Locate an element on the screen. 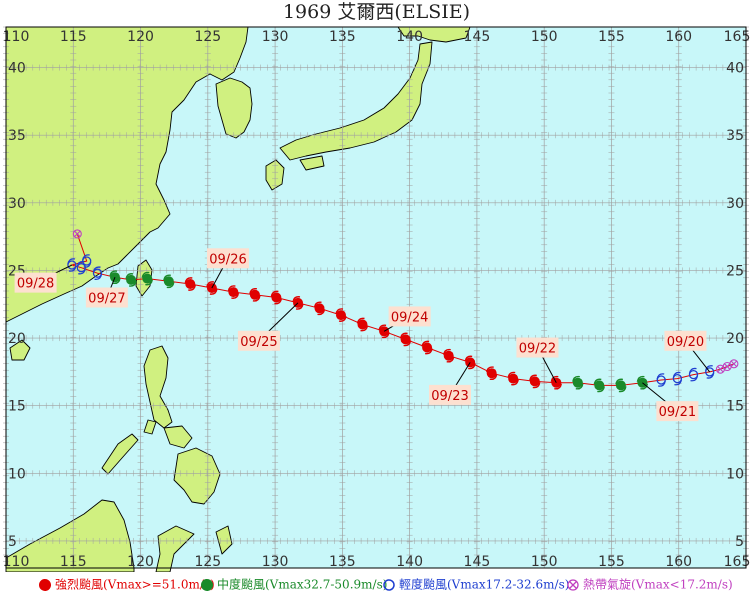 This screenshot has height=597, width=753. lat-tick-label: 15 is located at coordinates (735, 407).